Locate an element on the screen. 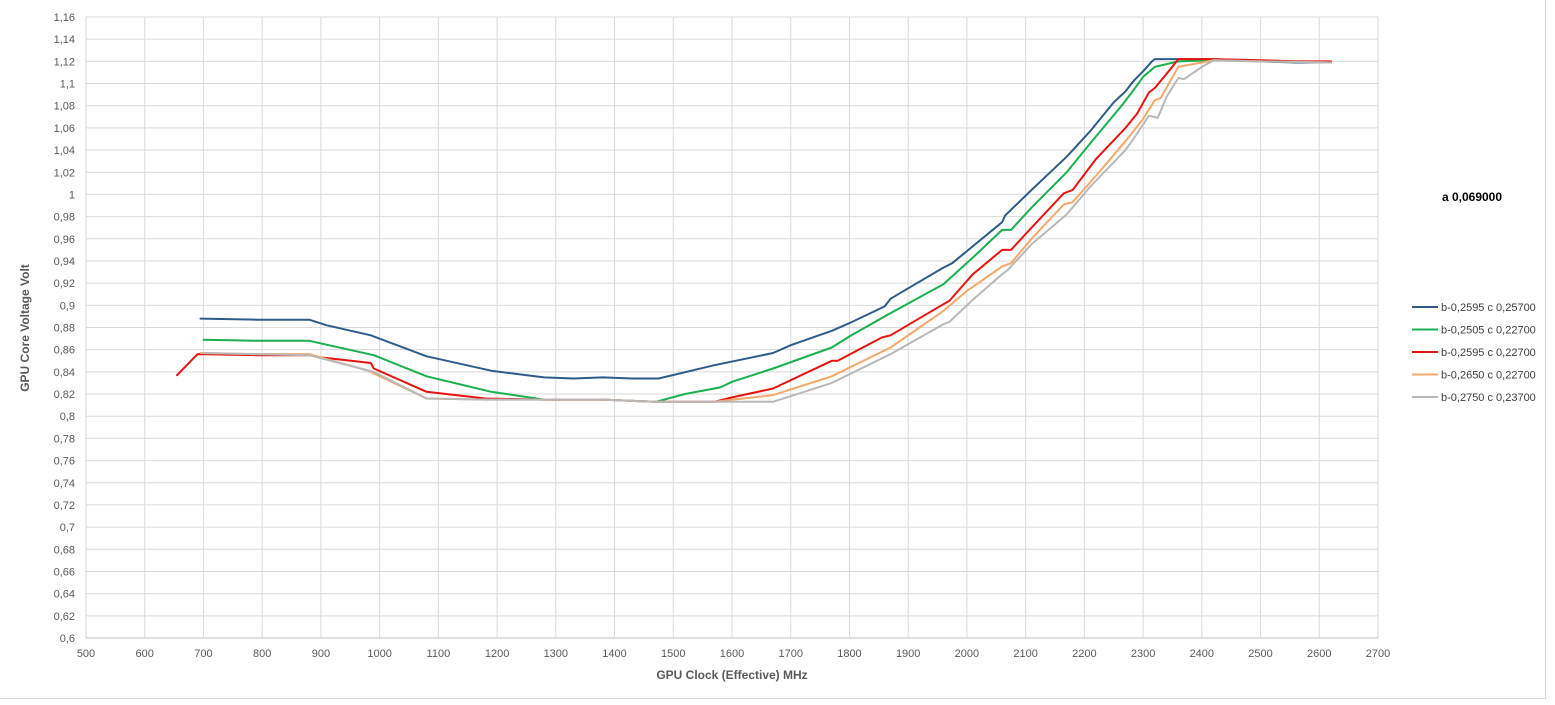 This screenshot has width=1555, height=705. x-tick-label: 1500 is located at coordinates (673, 654).